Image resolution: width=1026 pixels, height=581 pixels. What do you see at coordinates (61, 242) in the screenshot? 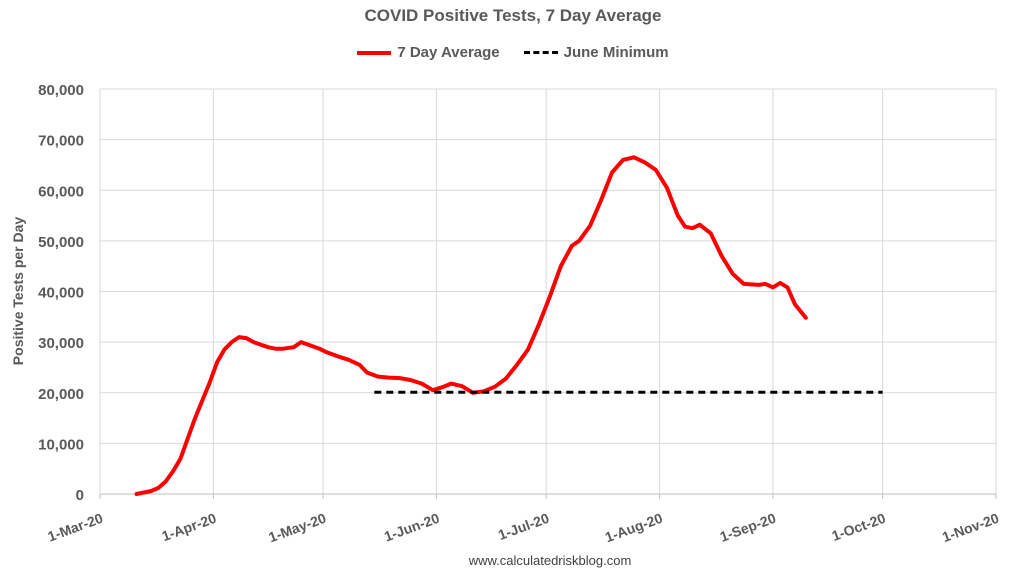
I see `y-tick-label: 50,000` at bounding box center [61, 242].